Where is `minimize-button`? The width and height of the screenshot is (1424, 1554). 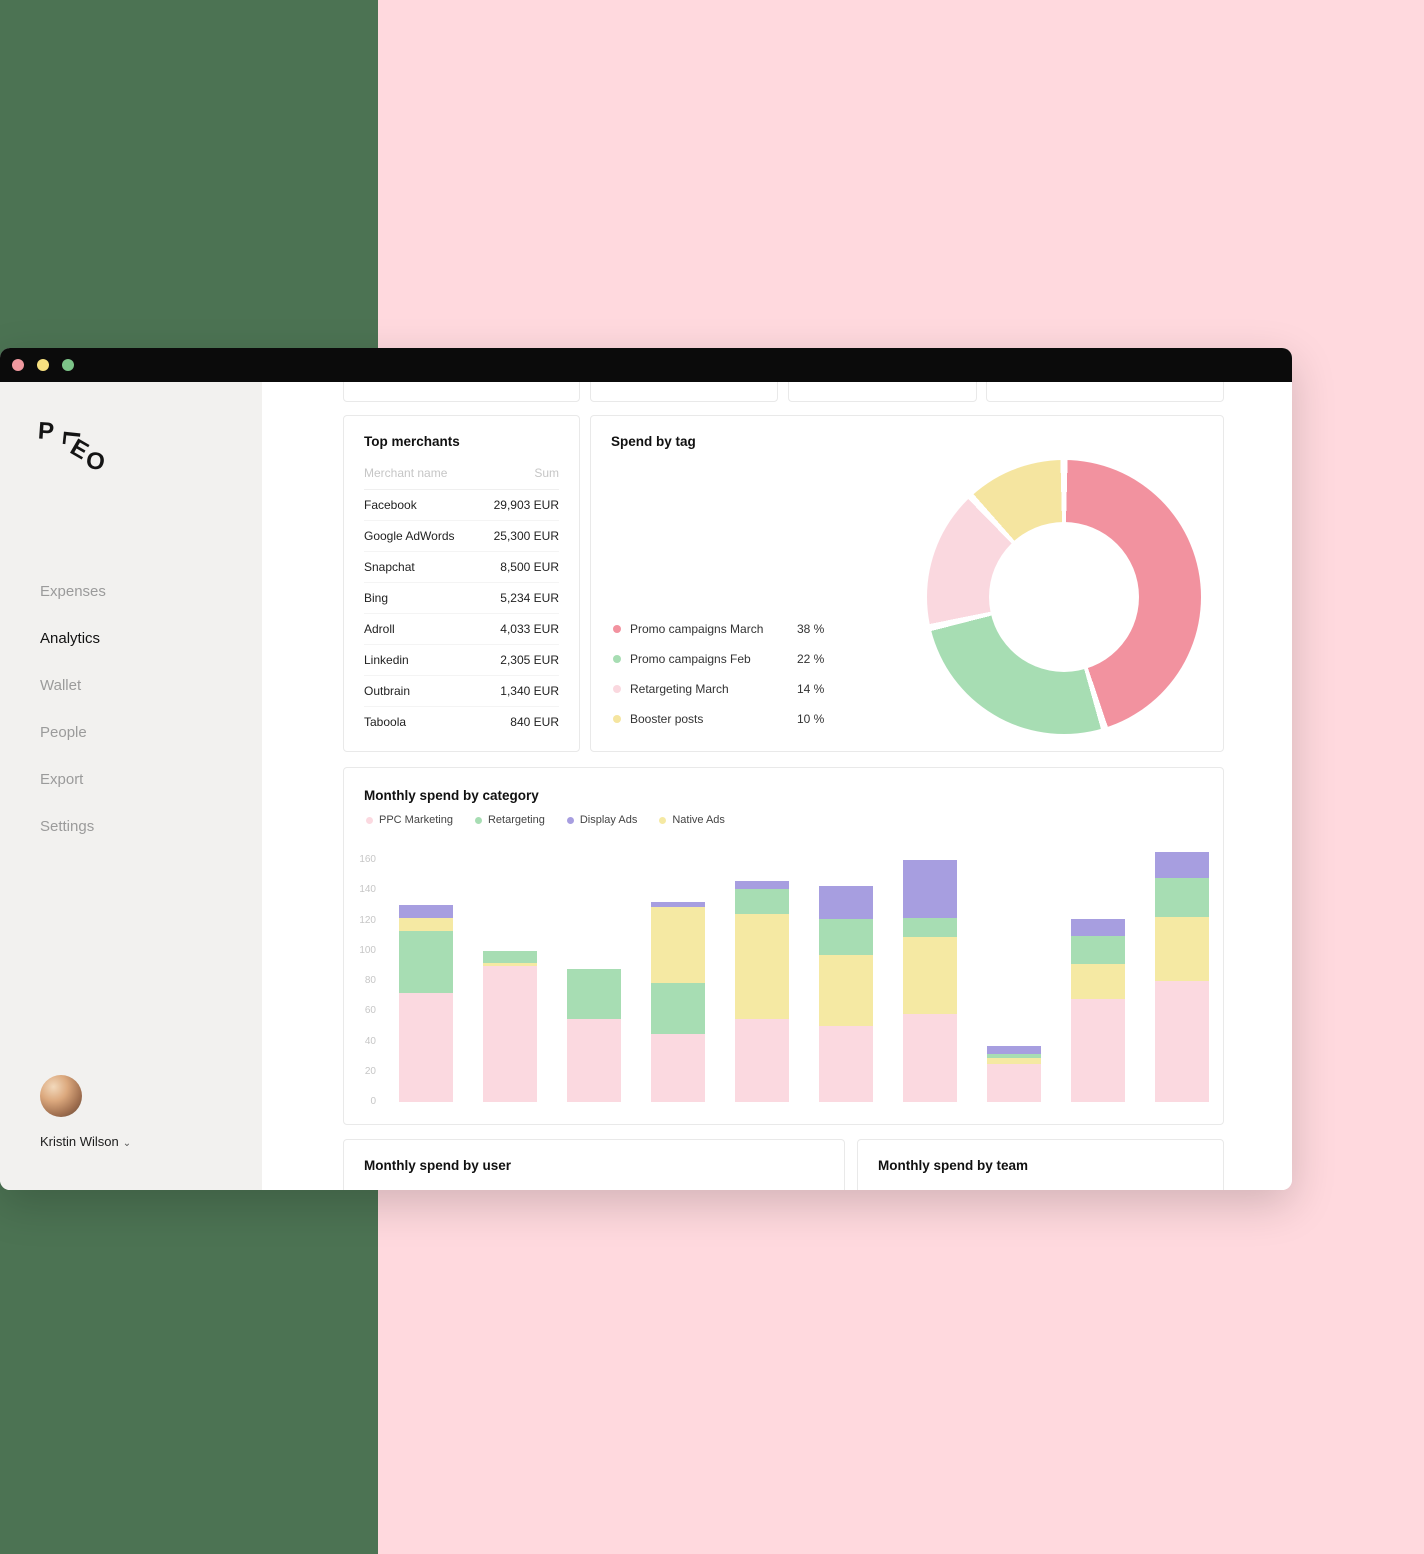
minimize-button is located at coordinates (43, 365).